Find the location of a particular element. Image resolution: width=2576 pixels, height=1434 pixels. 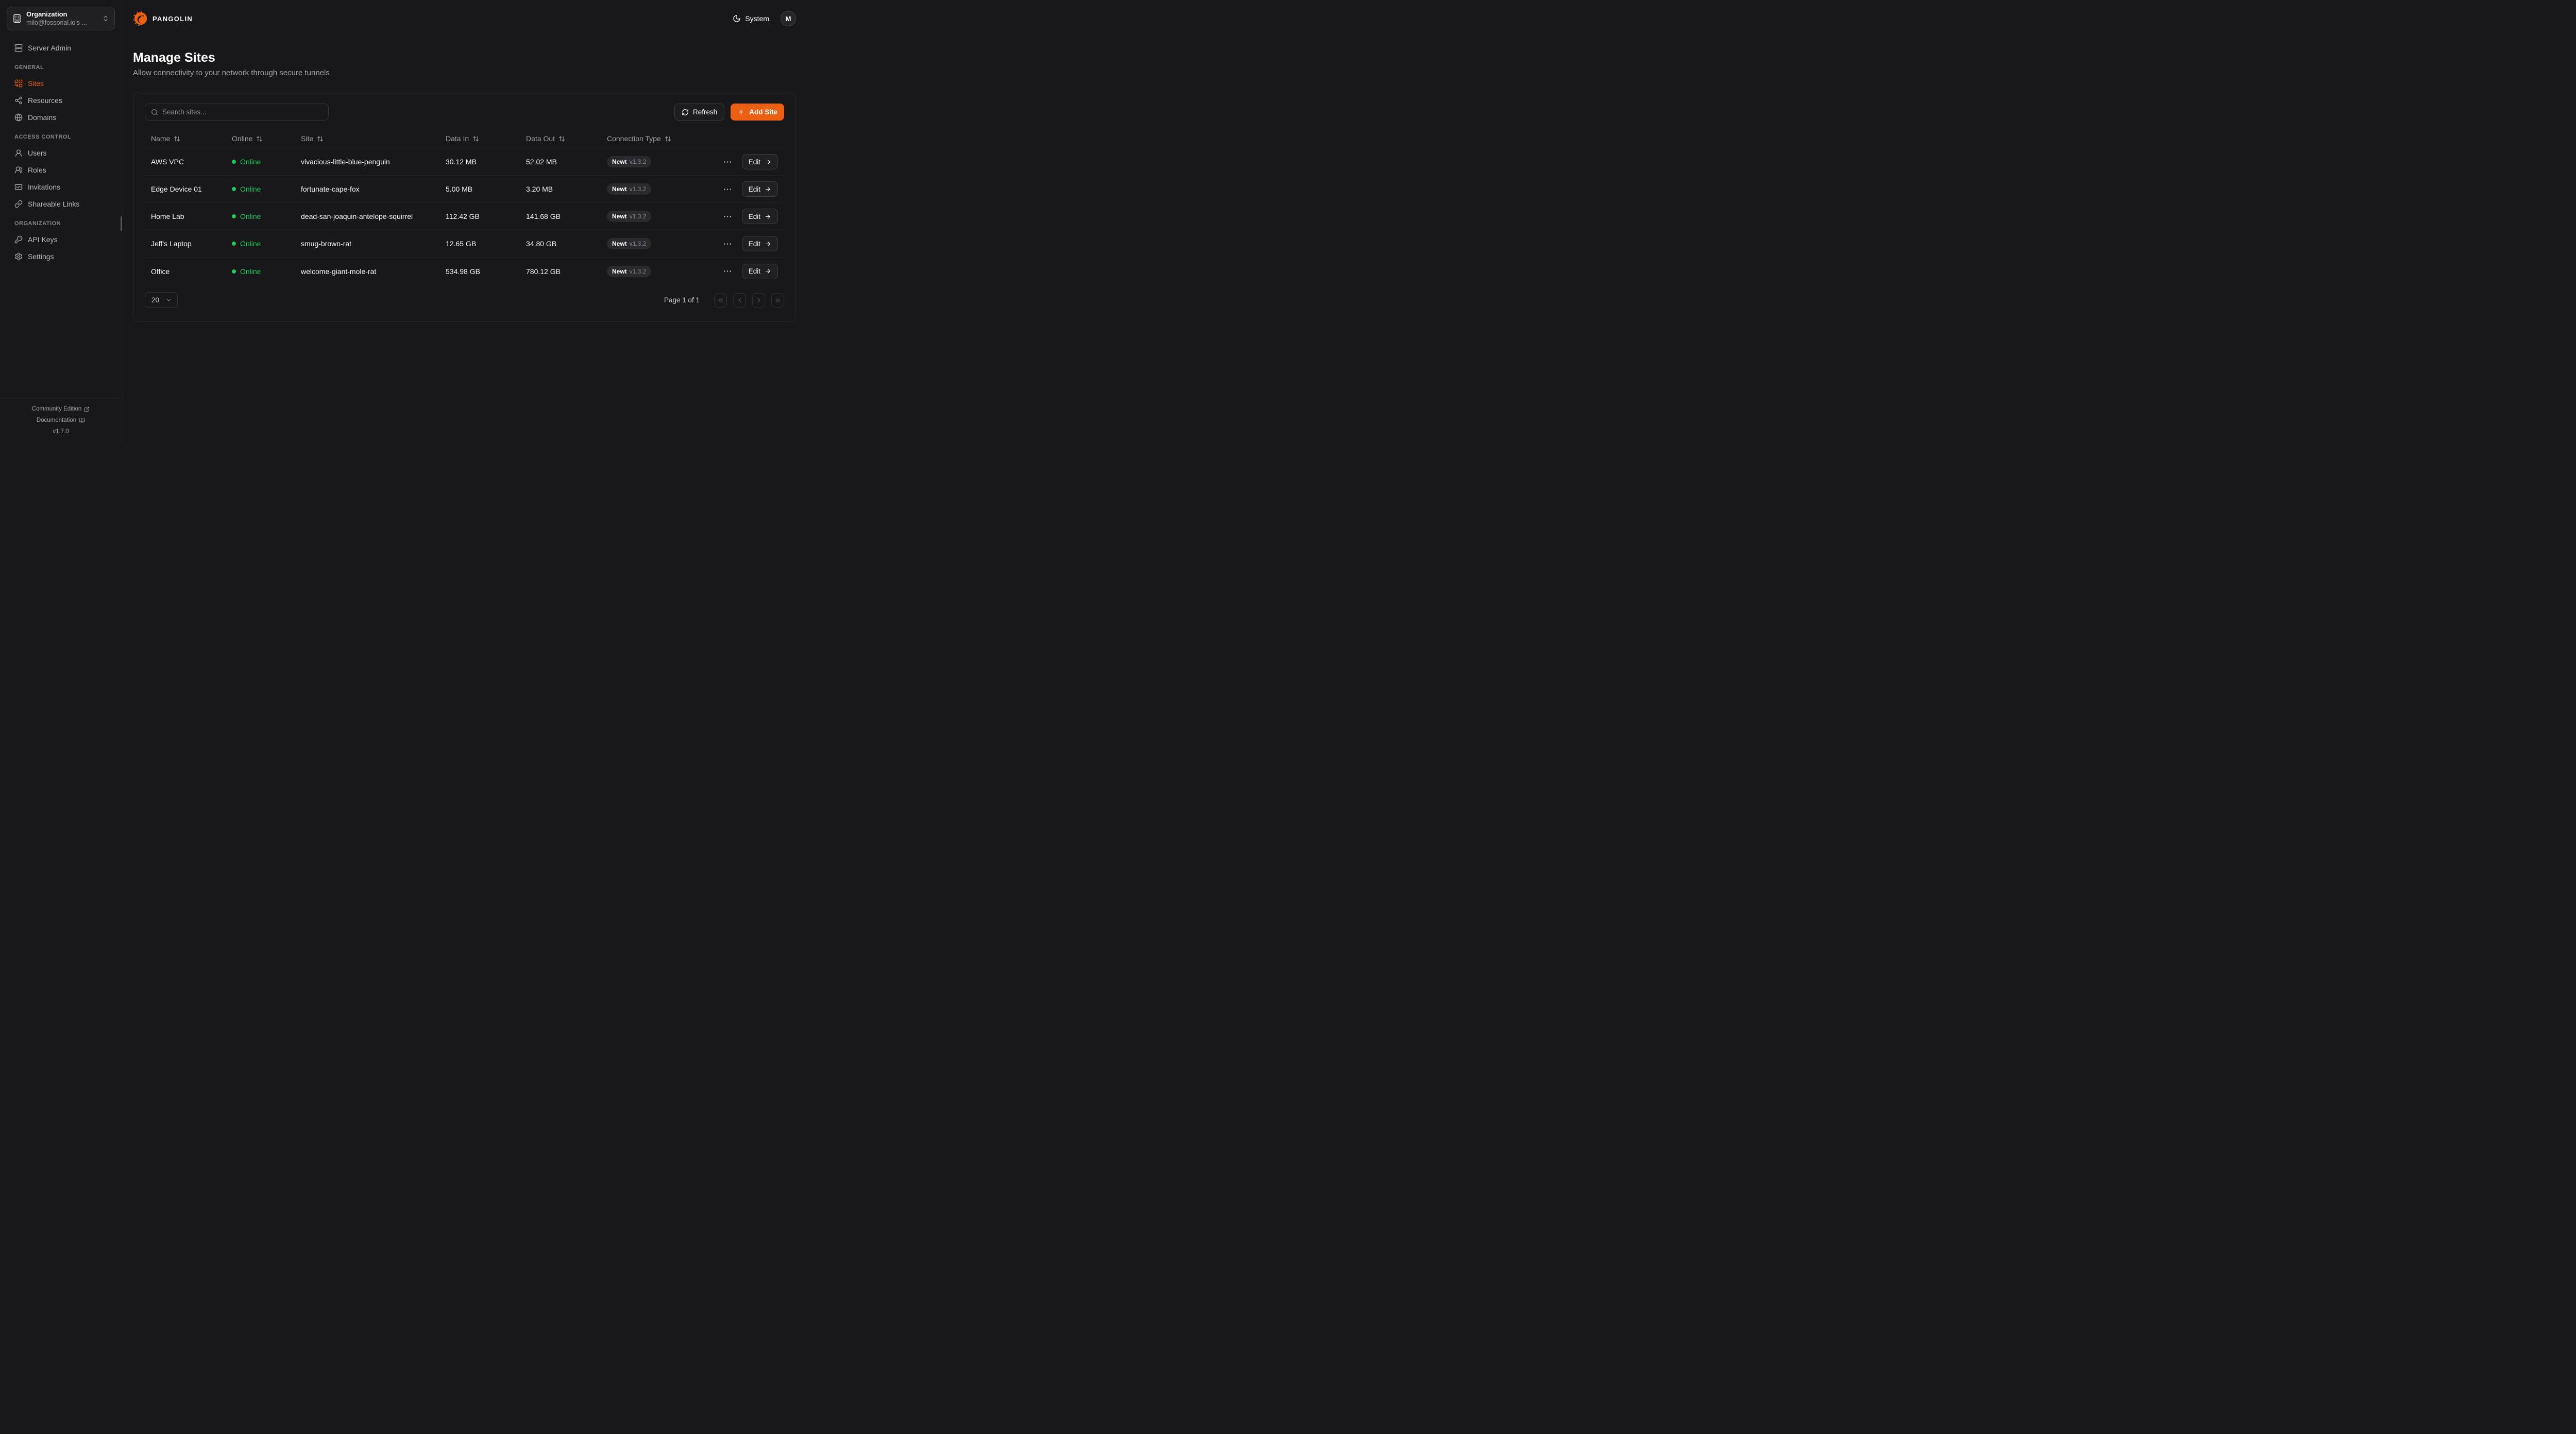

table-header-row: Name Online Site Data In is located at coordinates (464, 138).